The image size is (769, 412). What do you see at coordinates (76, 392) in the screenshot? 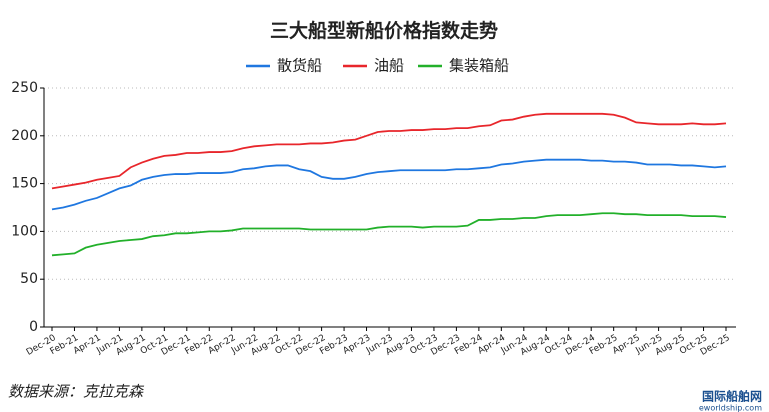
I see `source-note: 数据来源：克拉克森` at bounding box center [76, 392].